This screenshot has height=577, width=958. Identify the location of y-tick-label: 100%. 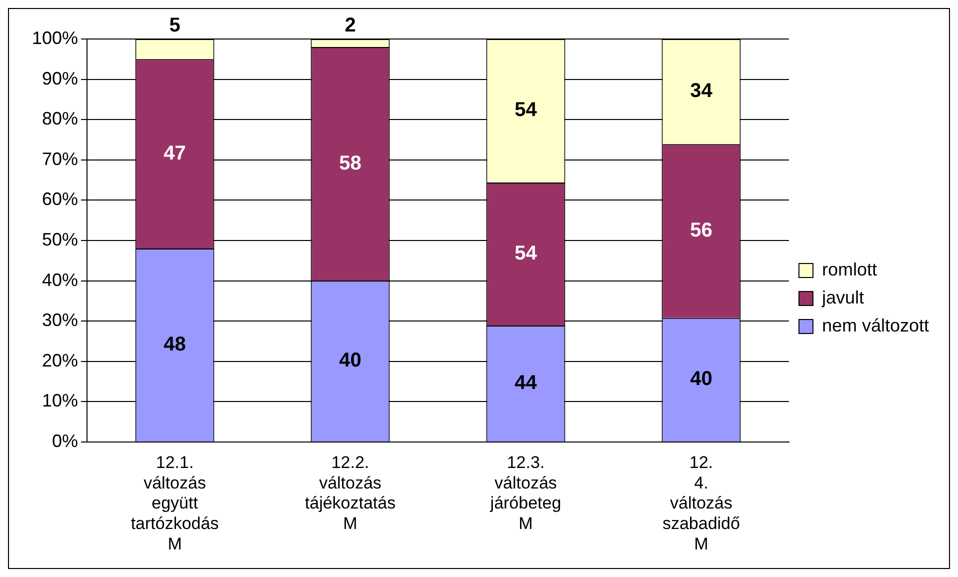
(55, 38).